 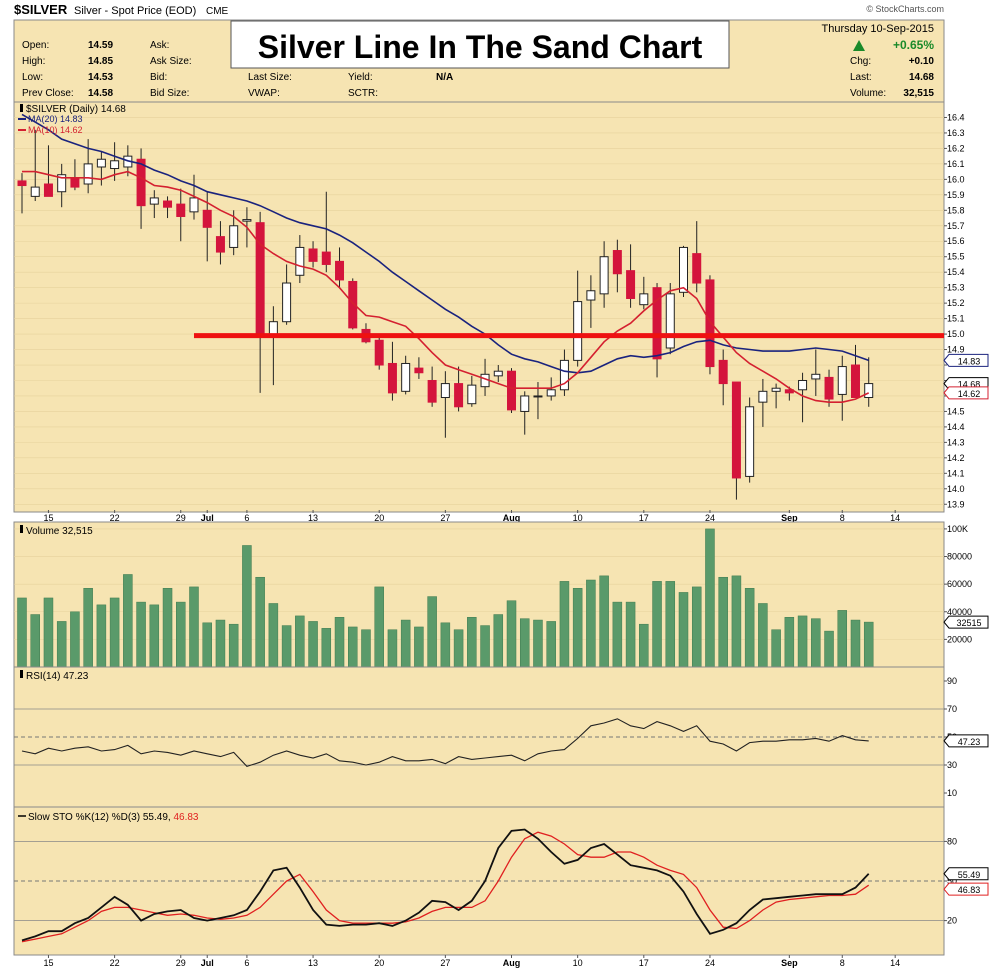 I want to click on price-tick-label: 16.0, so click(x=956, y=179).